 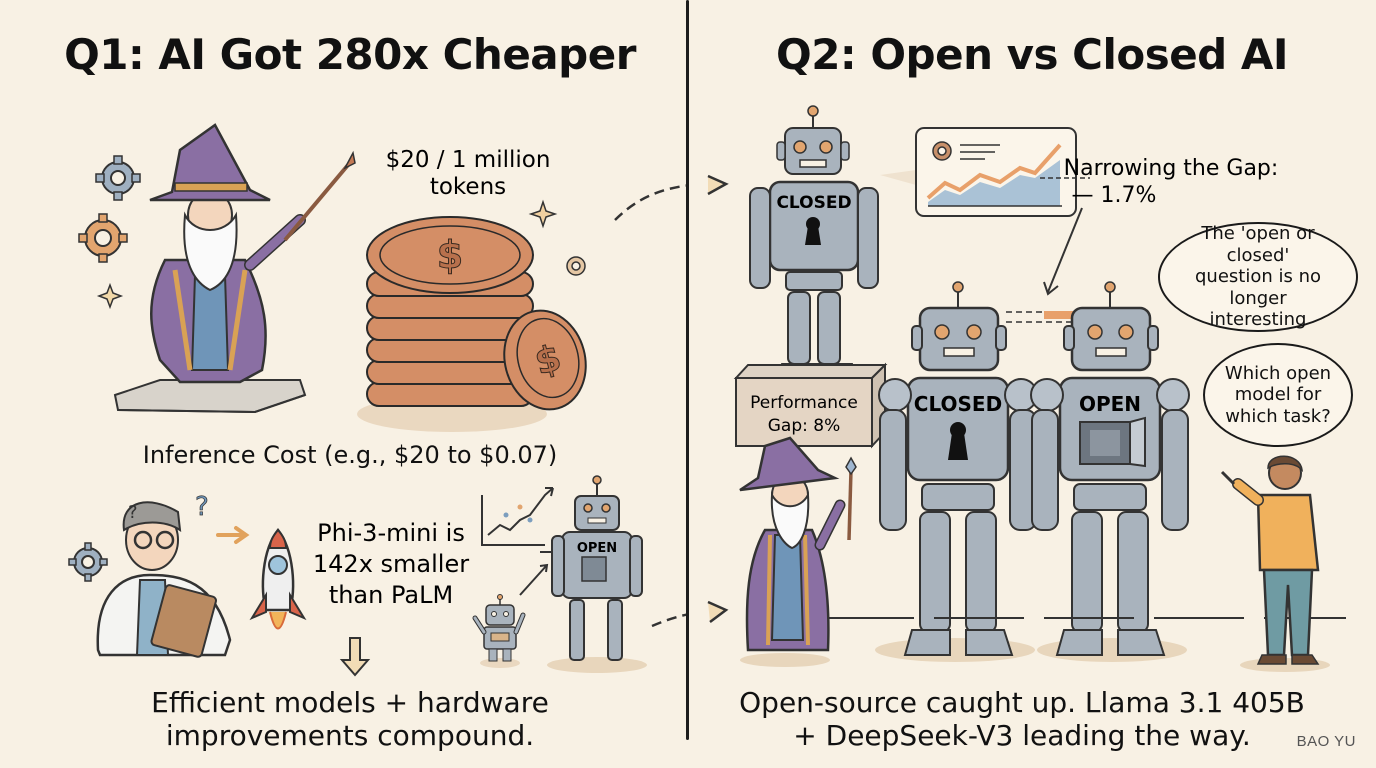 What do you see at coordinates (985, 172) in the screenshot?
I see `gap-chart-card` at bounding box center [985, 172].